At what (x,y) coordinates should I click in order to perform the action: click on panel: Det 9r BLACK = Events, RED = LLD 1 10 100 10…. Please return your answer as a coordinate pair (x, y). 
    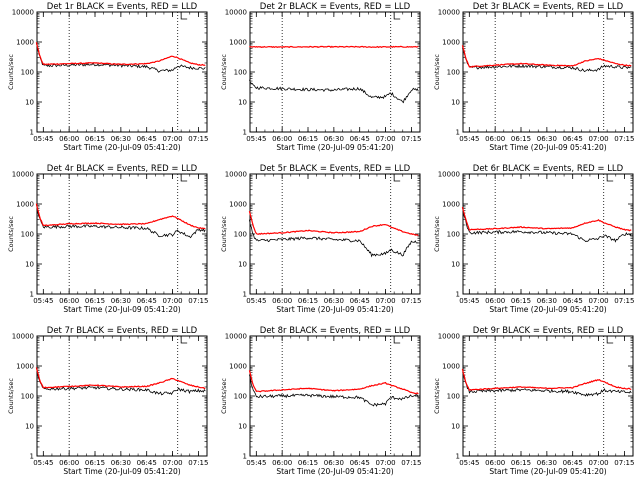
    Looking at the image, I should click on (533, 401).